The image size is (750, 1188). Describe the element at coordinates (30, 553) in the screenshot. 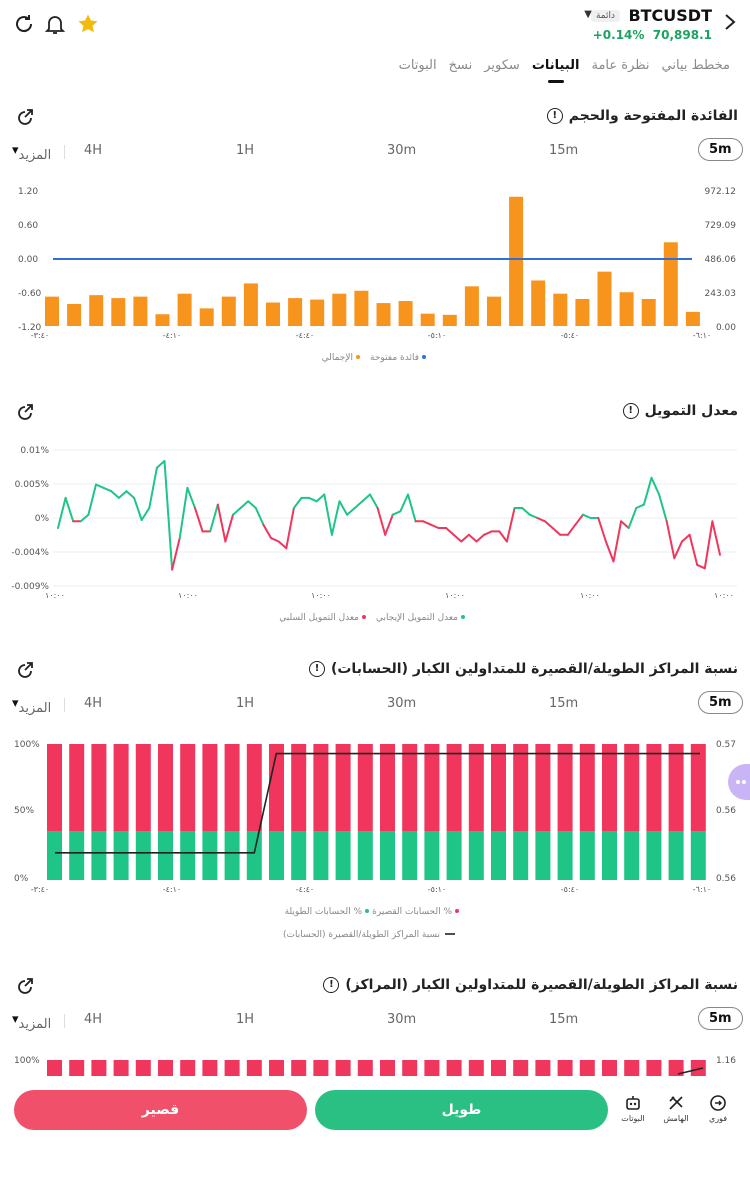

I see `y-tick: -0.004%` at that location.